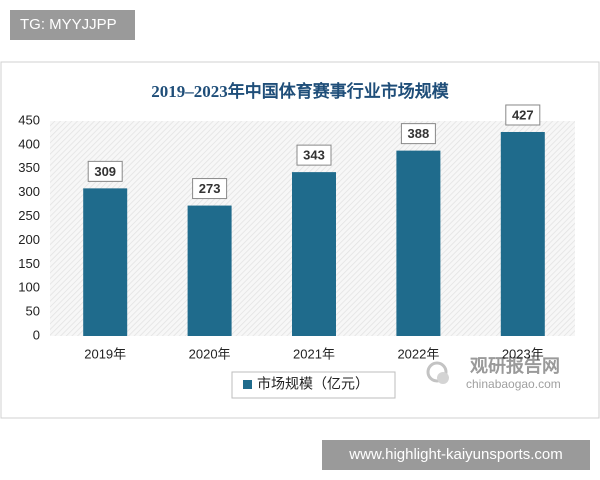  Describe the element at coordinates (247, 384) in the screenshot. I see `legend-swatch` at that location.